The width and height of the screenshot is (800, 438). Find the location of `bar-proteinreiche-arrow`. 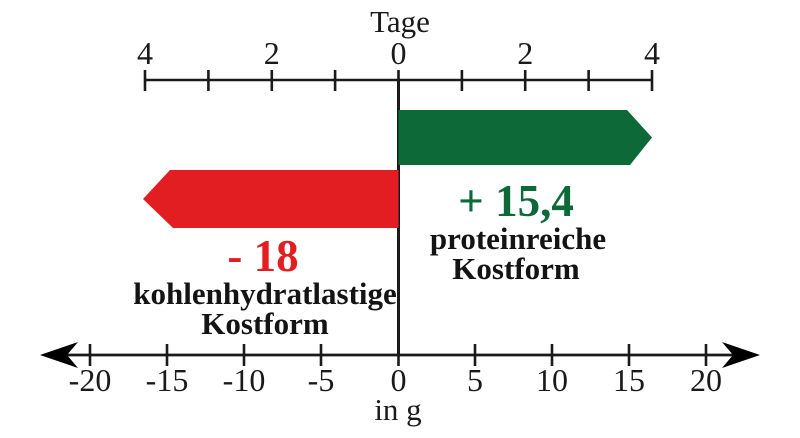

bar-proteinreiche-arrow is located at coordinates (525, 137).